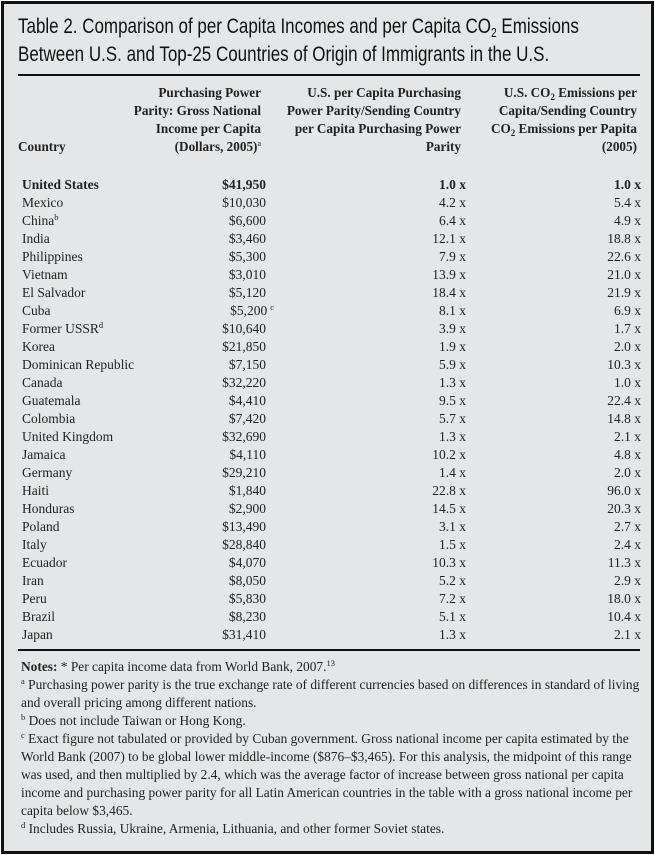 The image size is (655, 855). What do you see at coordinates (247, 256) in the screenshot?
I see `ppp-cell-value: $5,300` at bounding box center [247, 256].